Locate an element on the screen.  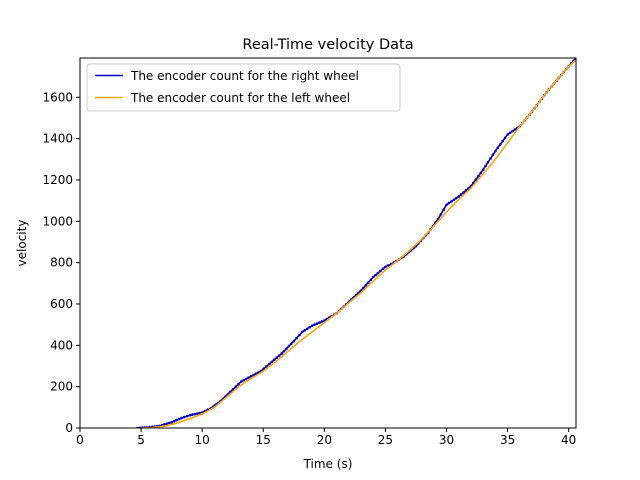
y-tick-label: 1400 is located at coordinates (57, 139).